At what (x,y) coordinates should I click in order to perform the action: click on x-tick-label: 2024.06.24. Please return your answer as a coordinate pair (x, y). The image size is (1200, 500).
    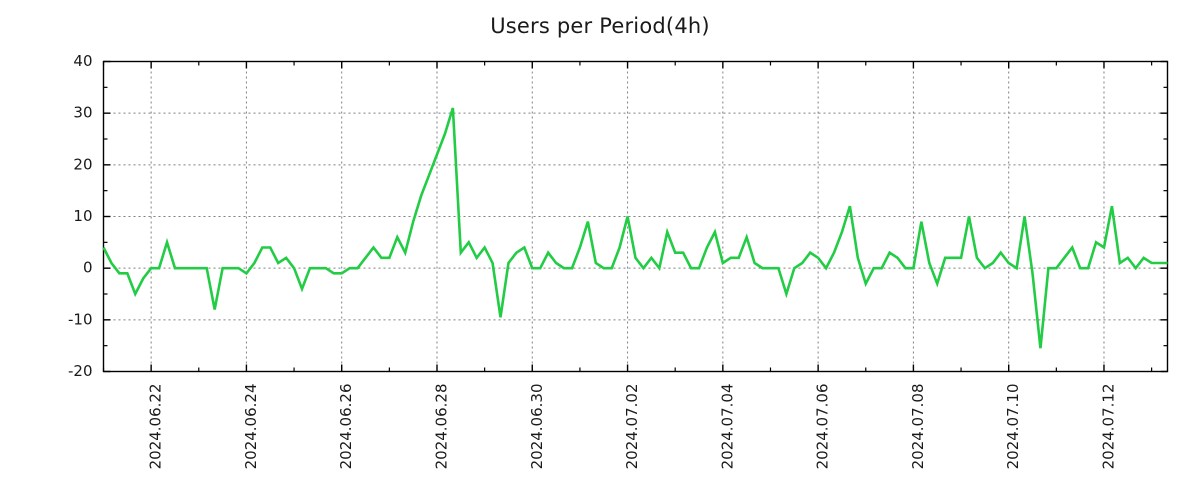
    Looking at the image, I should click on (251, 427).